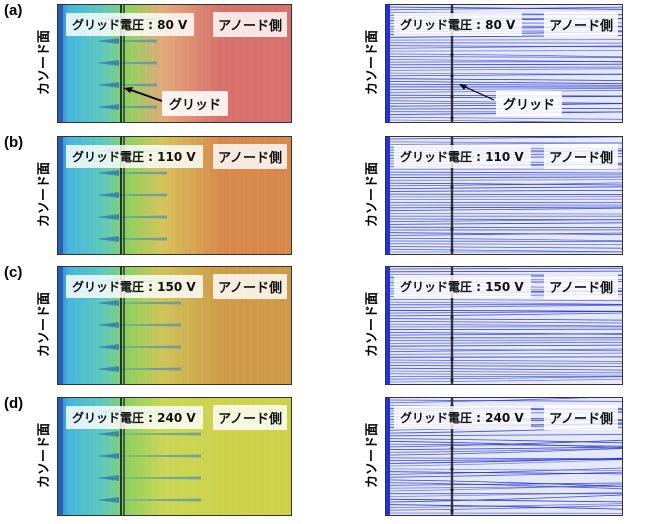  Describe the element at coordinates (134, 286) in the screenshot. I see `grid-voltage-label: グリッド電圧 : 150 V` at that location.